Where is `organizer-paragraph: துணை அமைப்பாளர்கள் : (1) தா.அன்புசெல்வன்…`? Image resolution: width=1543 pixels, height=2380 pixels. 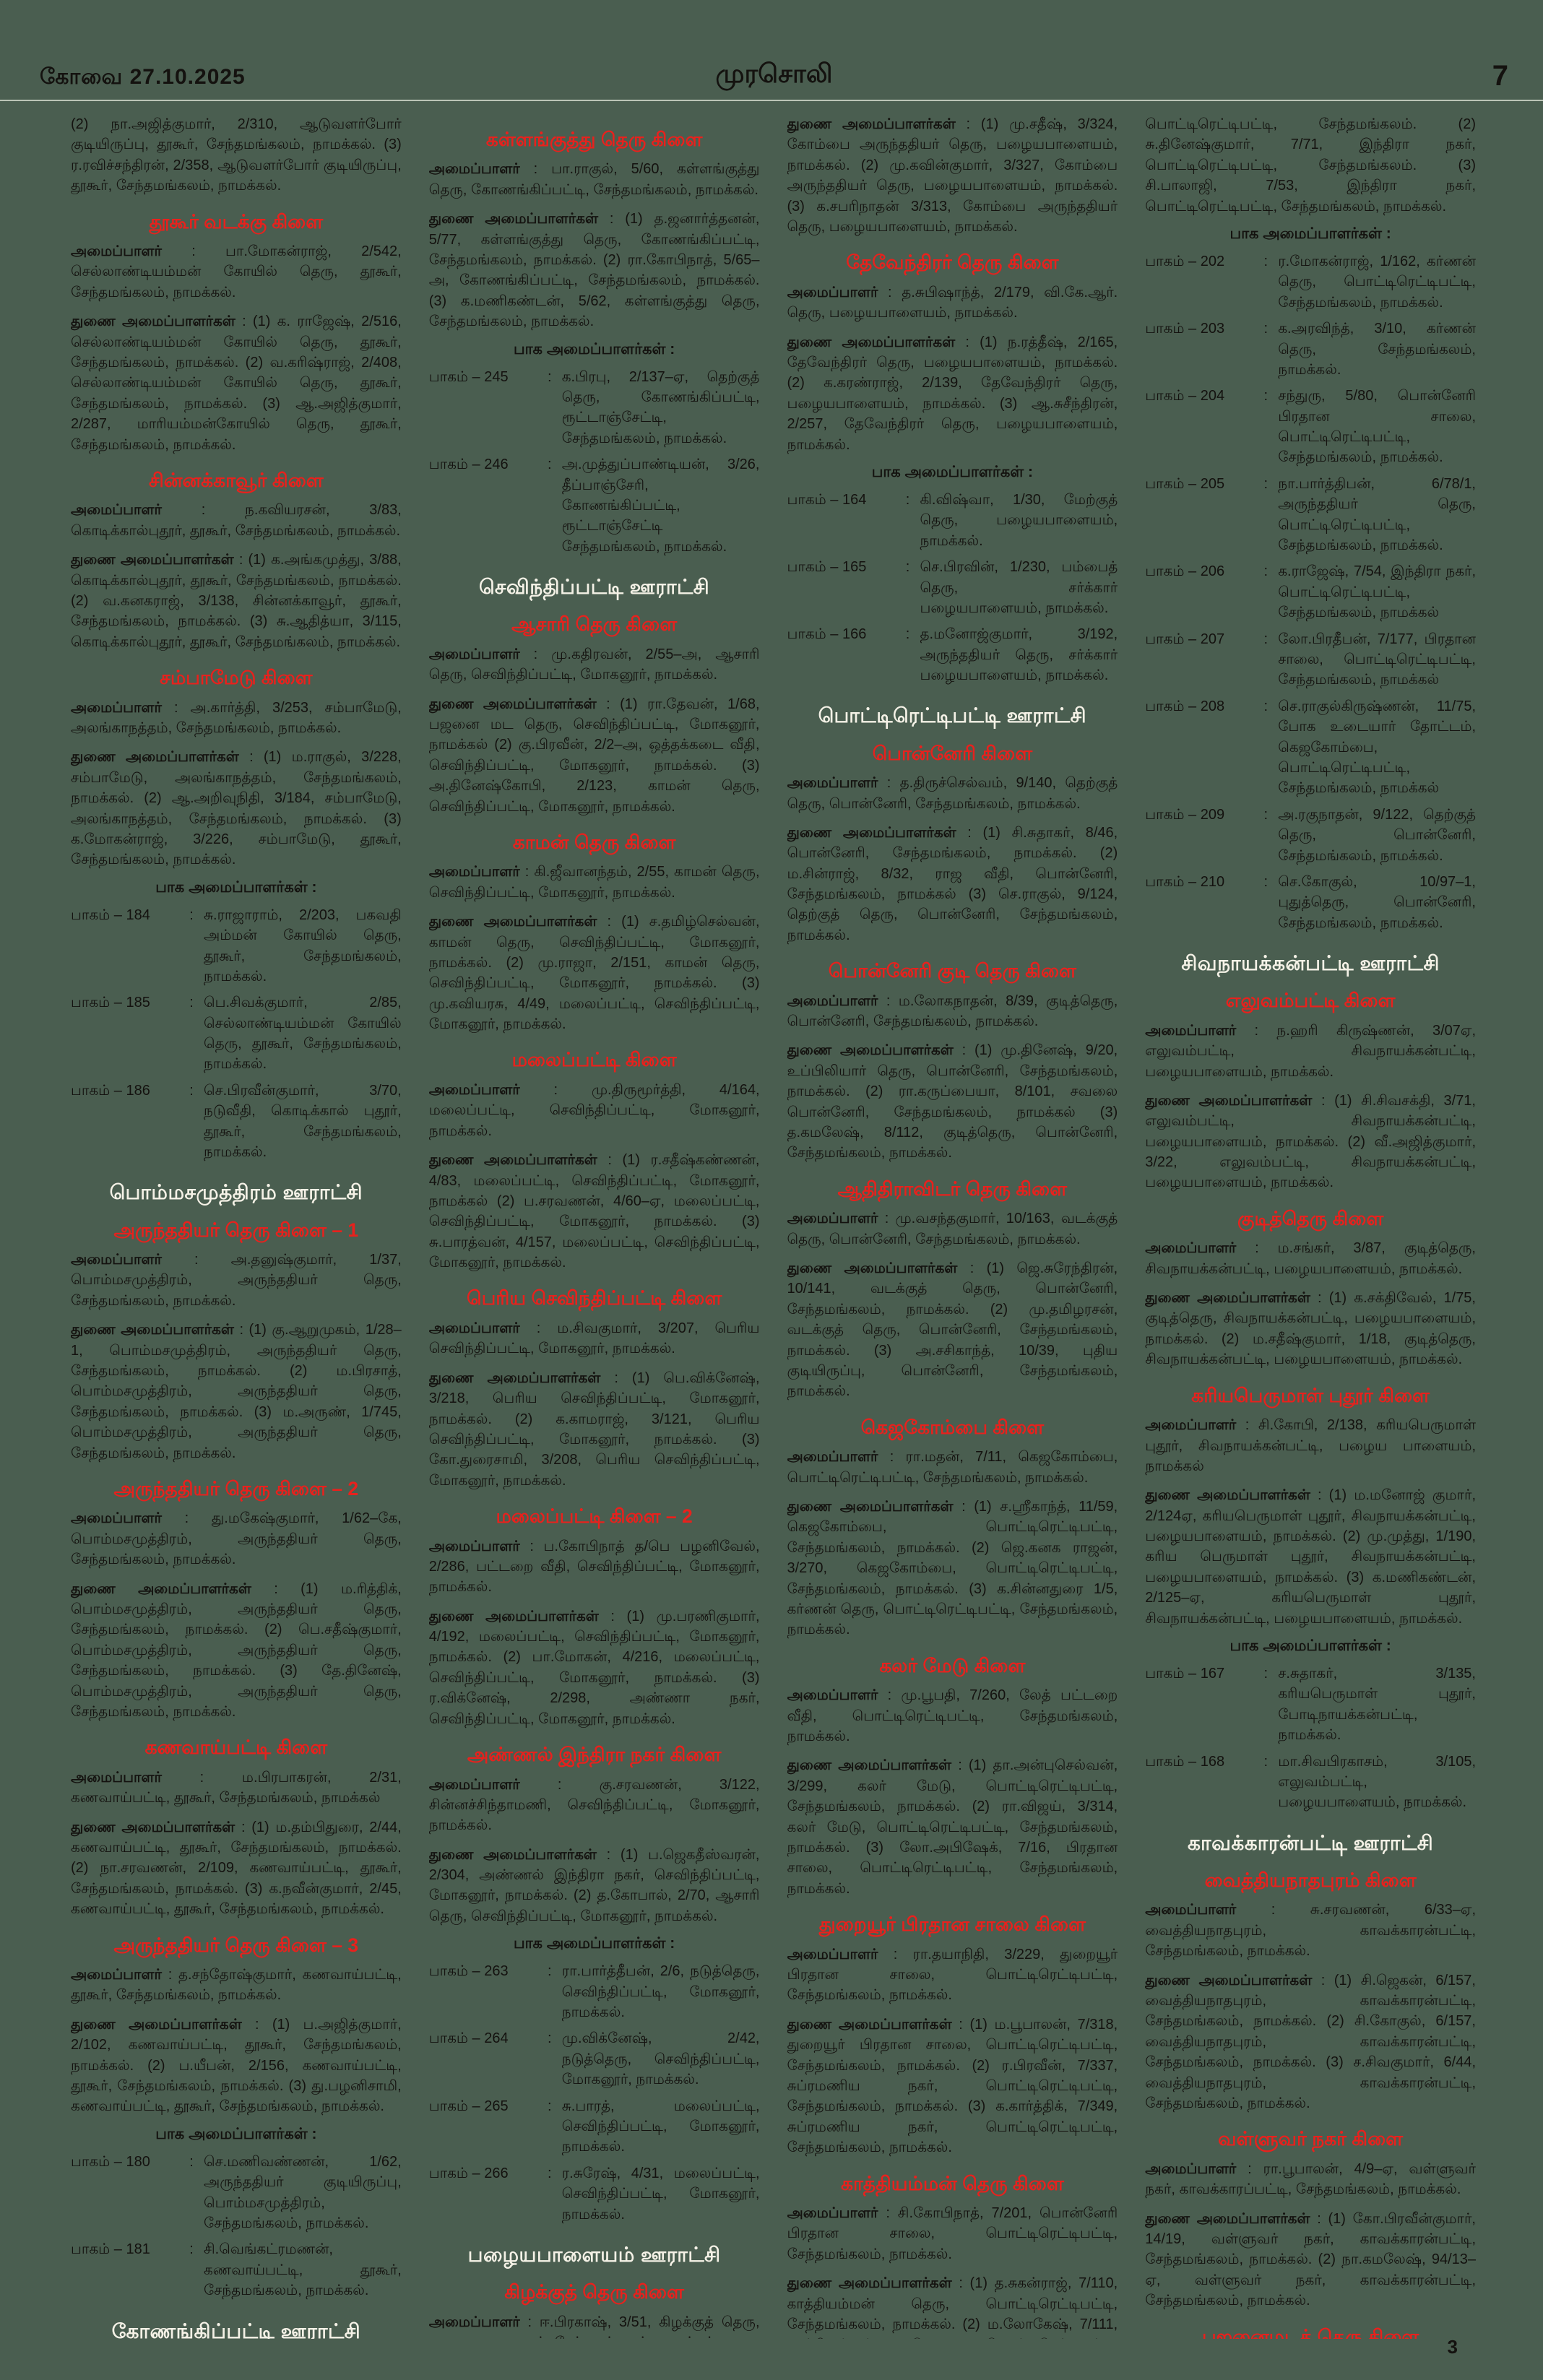 organizer-paragraph: துணை அமைப்பாளர்கள் : (1) தா.அன்புசெல்வன்… is located at coordinates (953, 1827).